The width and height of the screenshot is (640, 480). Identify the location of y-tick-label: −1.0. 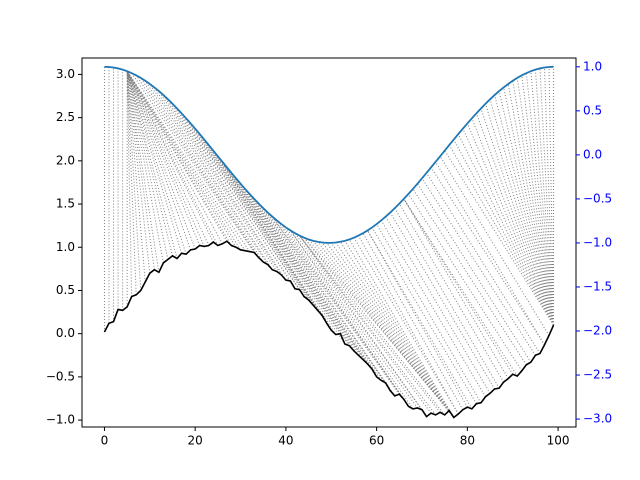
(60, 420).